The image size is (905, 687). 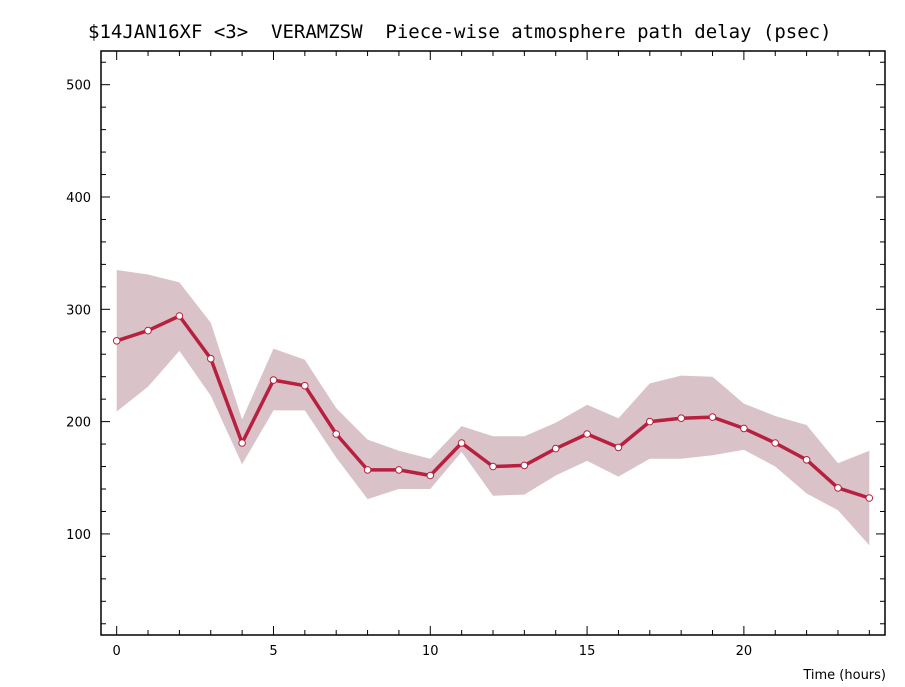 I want to click on y-tick-labels: 100 200 300 400 500, so click(x=78, y=311).